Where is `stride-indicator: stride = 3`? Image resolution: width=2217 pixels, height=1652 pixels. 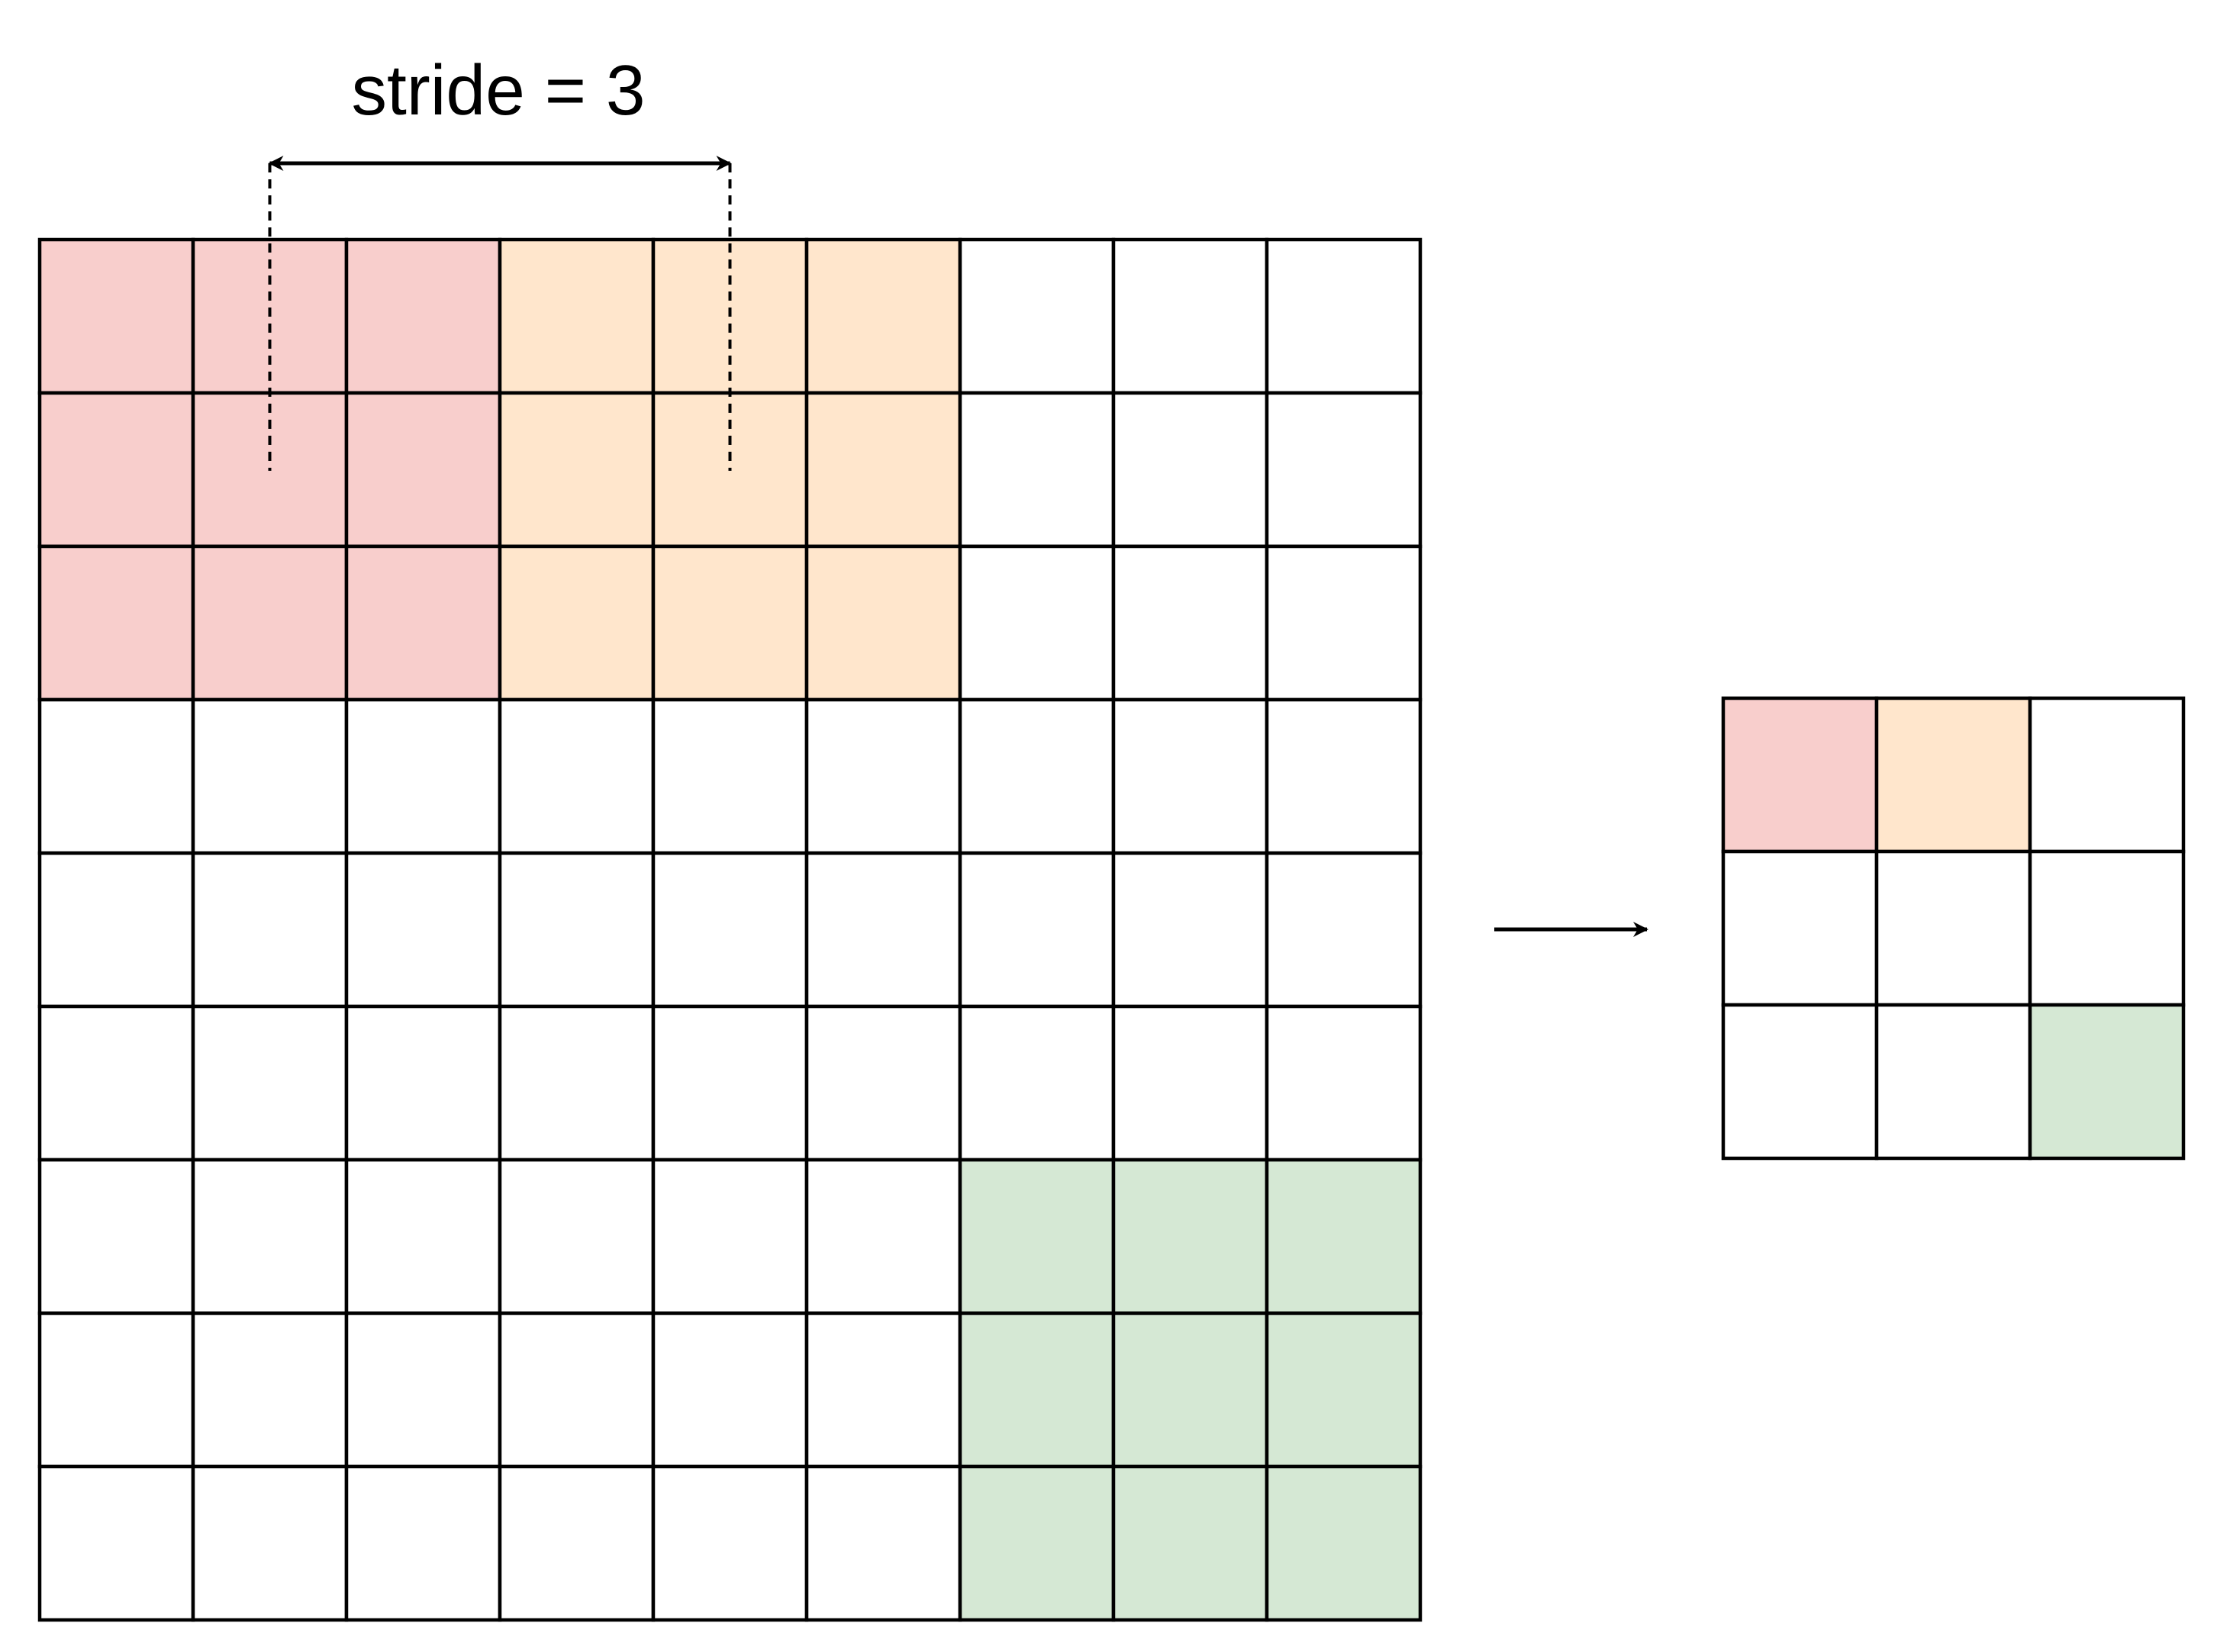
stride-indicator: stride = 3 is located at coordinates (500, 260).